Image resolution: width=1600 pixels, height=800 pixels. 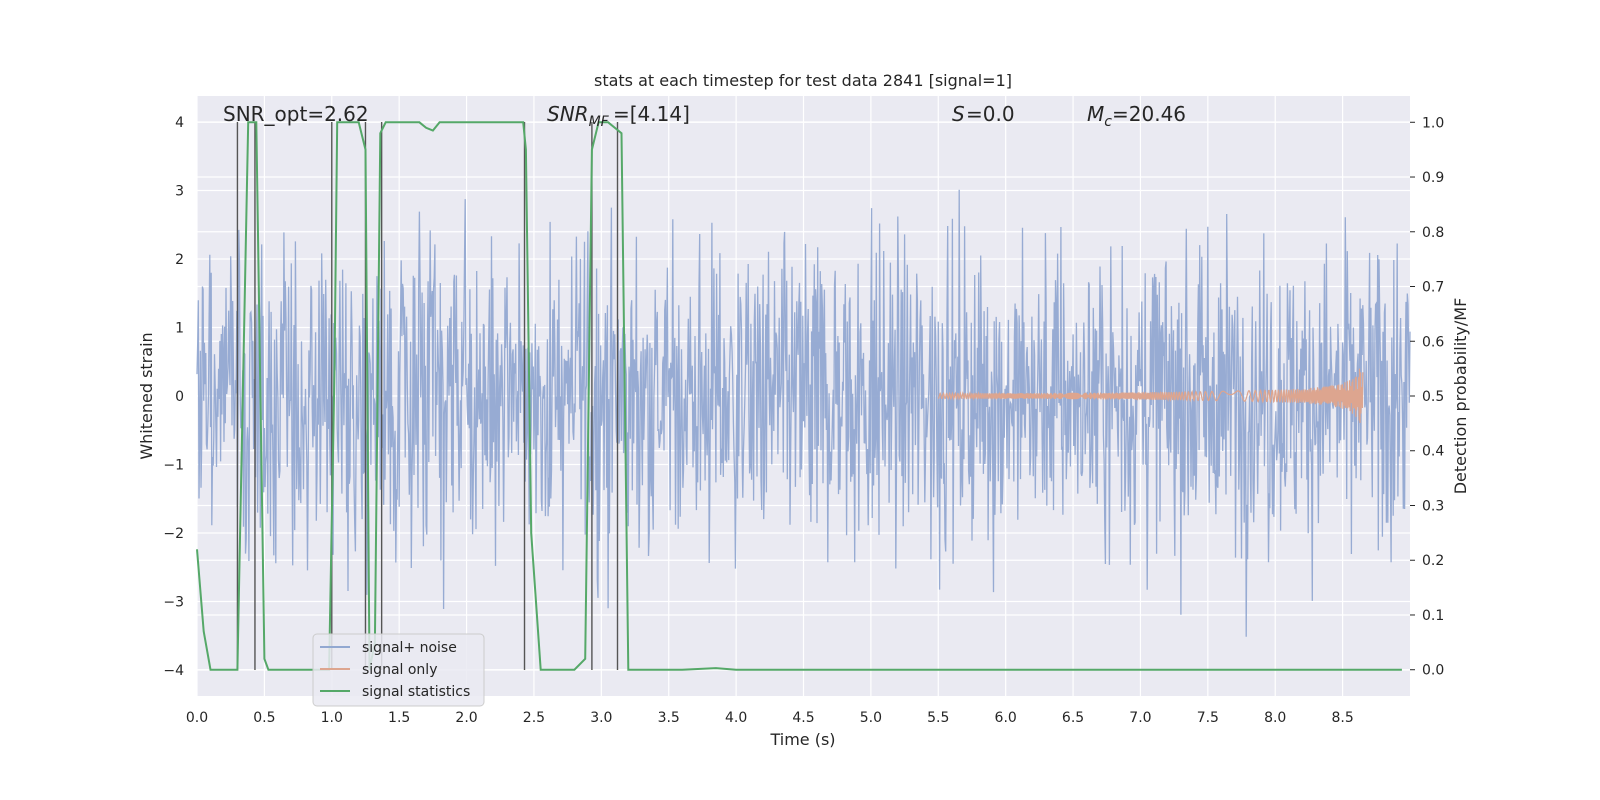 I want to click on y2-tick-label: 0.0, so click(x=1433, y=671).